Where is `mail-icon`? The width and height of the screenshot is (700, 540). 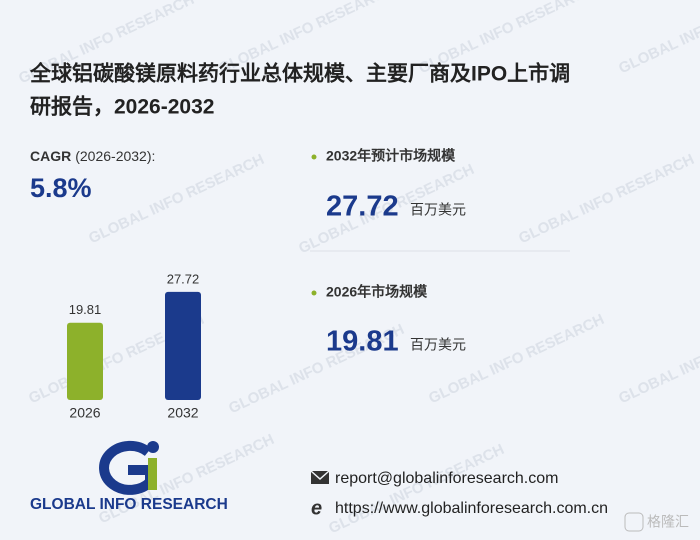 mail-icon is located at coordinates (320, 477).